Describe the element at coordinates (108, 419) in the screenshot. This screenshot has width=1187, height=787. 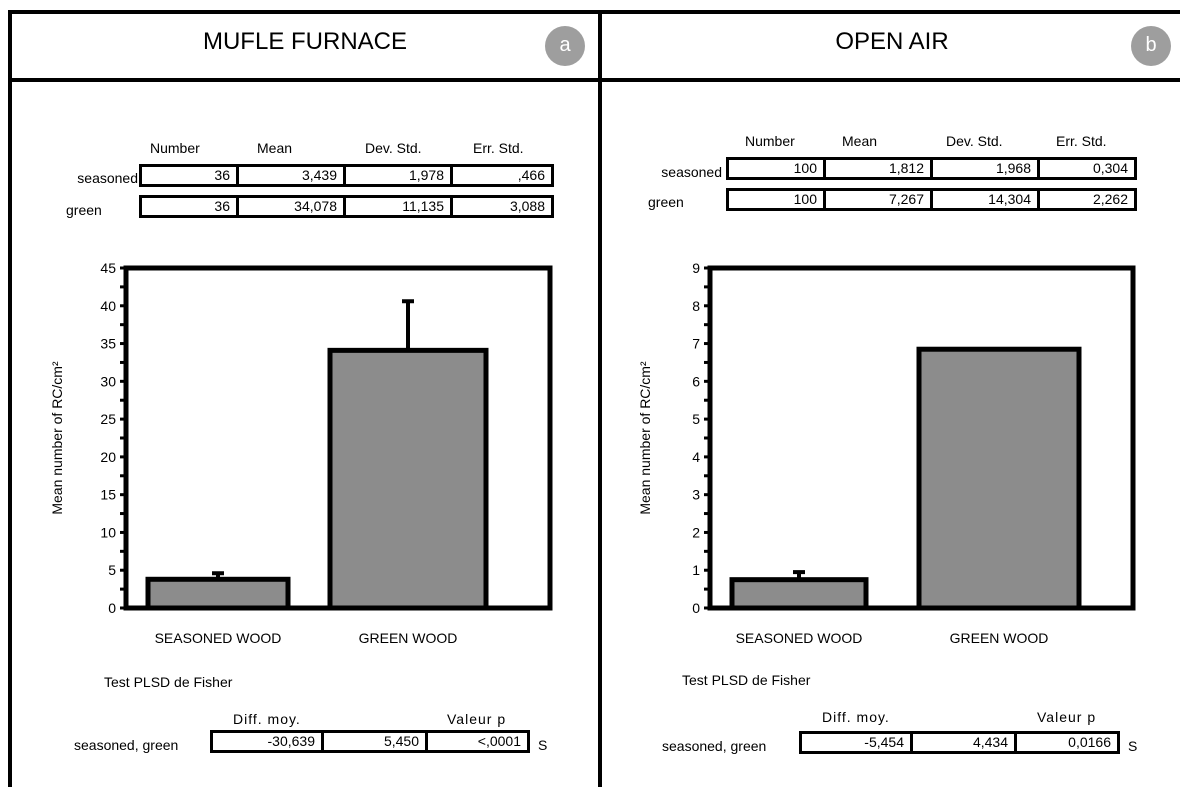
I see `y-tick-label: 25` at that location.